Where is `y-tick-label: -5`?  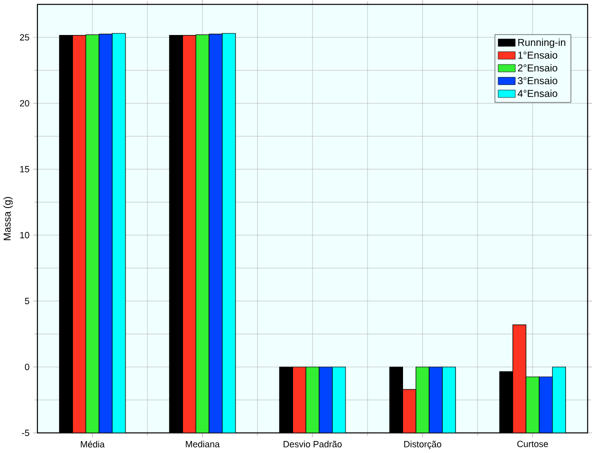
y-tick-label: -5 is located at coordinates (26, 433).